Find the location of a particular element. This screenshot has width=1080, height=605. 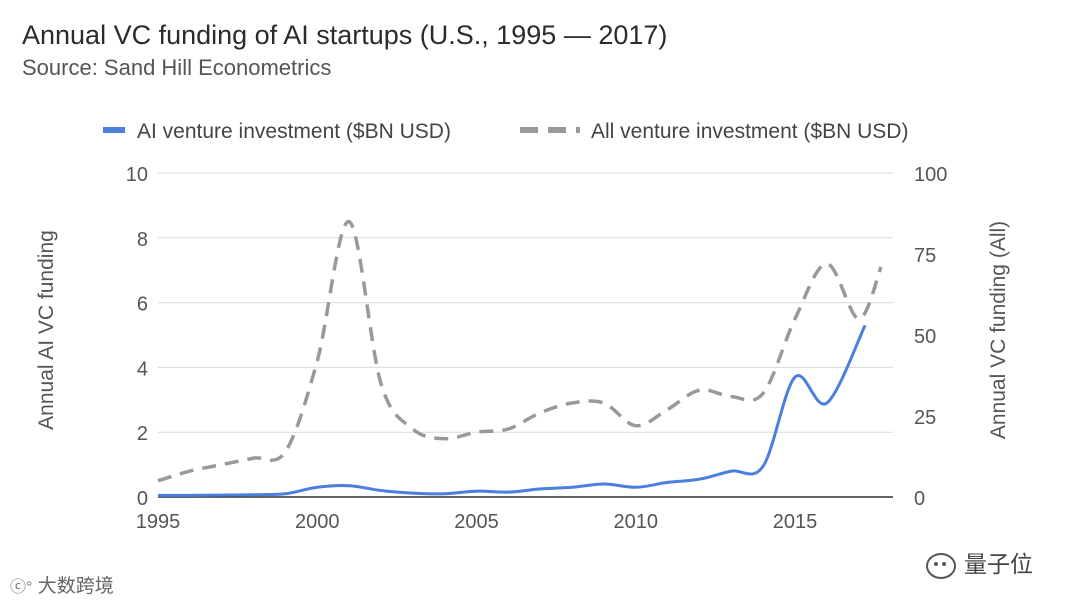

y-tick-label-left: 0 is located at coordinates (142, 499).